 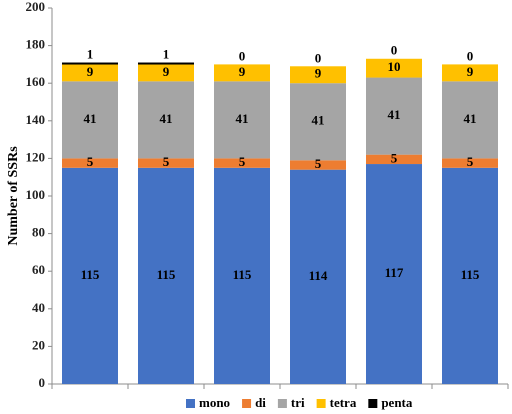 I want to click on legend-label-mono: mono, so click(x=214, y=402).